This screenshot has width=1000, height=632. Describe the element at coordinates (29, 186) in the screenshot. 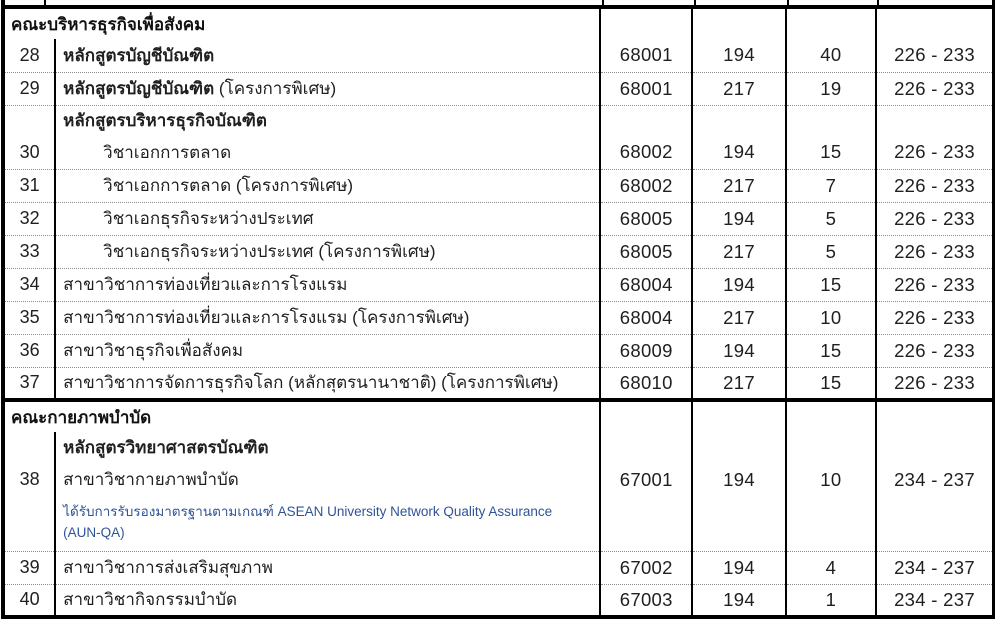

I see `row-number-cell: 31` at that location.